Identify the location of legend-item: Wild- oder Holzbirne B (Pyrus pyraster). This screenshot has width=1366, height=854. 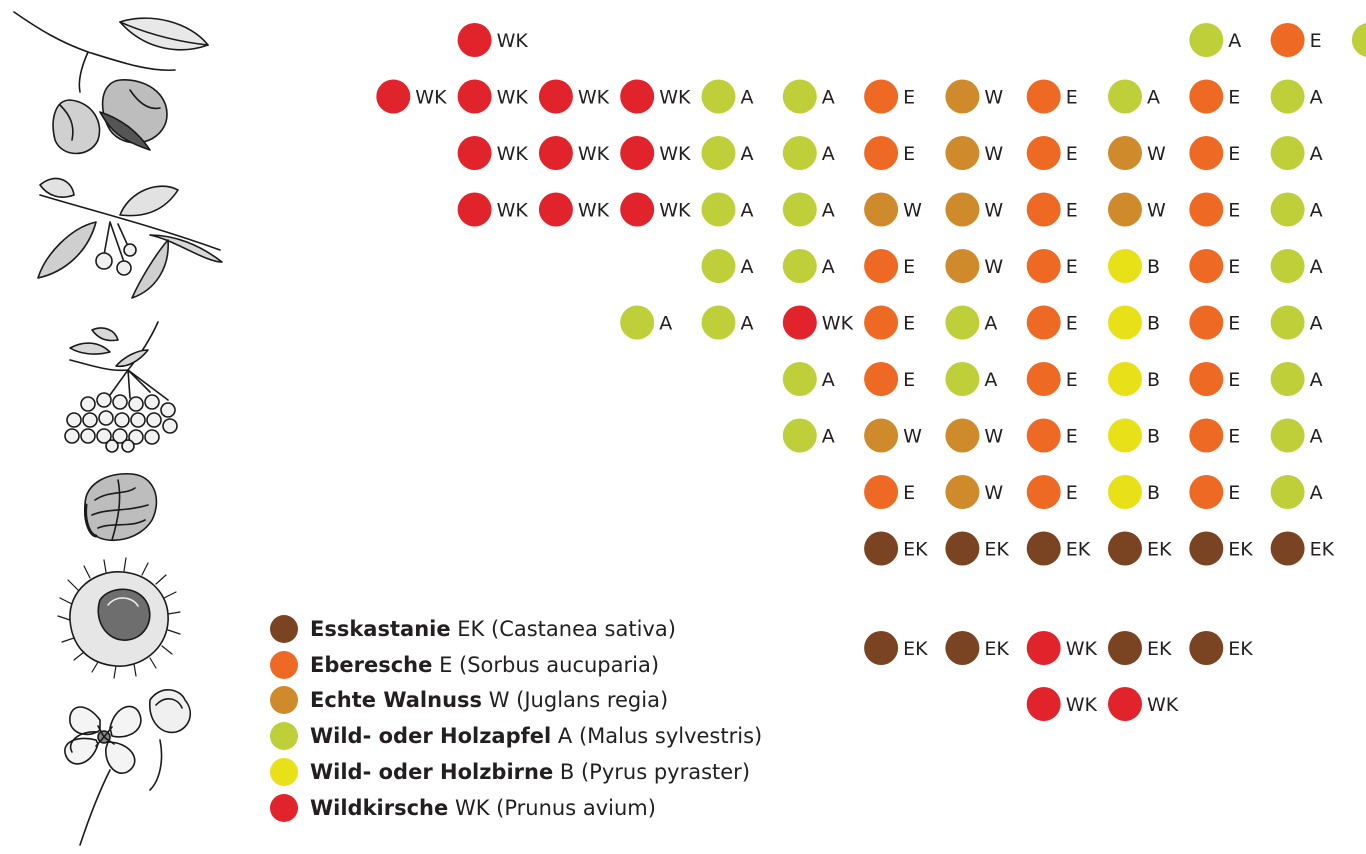
(516, 772).